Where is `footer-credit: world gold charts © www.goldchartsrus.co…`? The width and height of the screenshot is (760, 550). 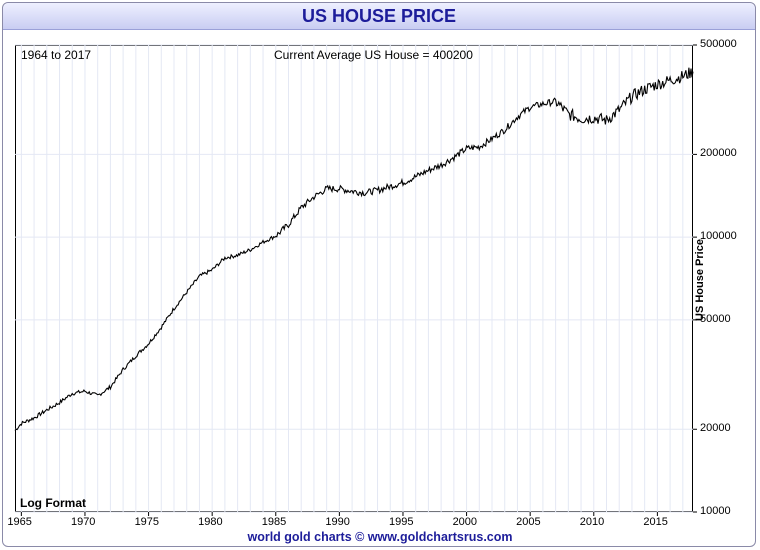
footer-credit: world gold charts © www.goldchartsrus.co… is located at coordinates (380, 537).